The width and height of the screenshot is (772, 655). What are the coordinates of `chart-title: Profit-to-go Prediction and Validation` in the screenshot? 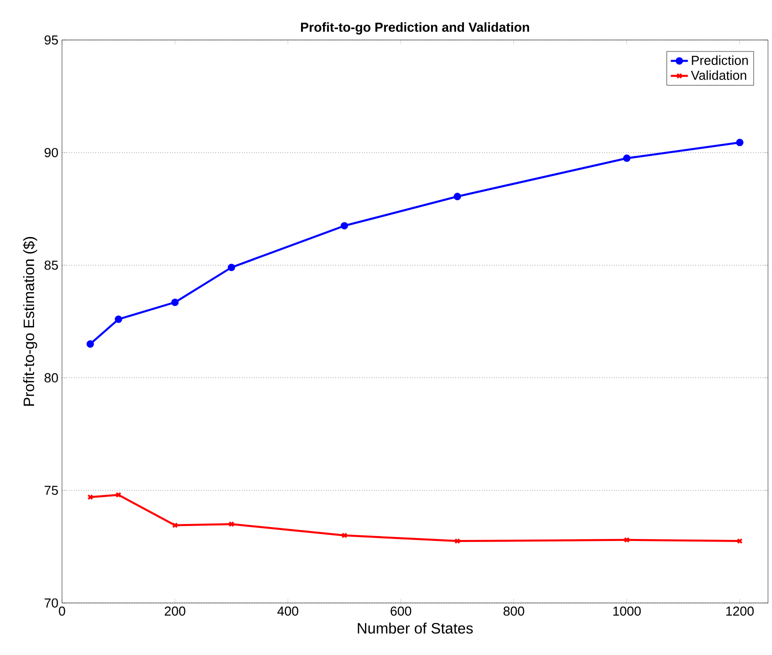 It's located at (415, 28).